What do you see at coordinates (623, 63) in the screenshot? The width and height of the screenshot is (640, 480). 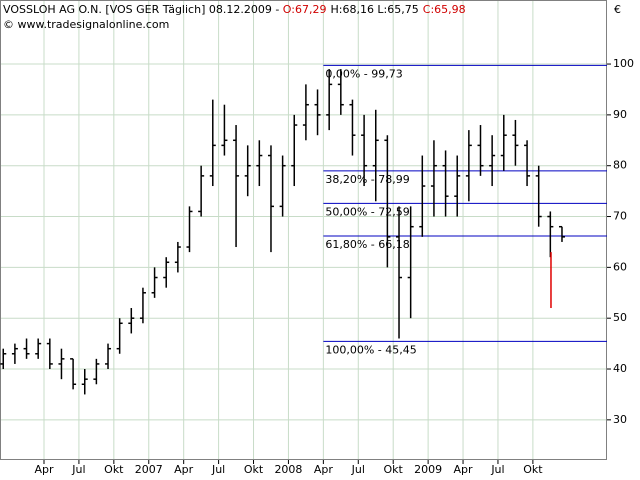 I see `y-tick-label: 100` at bounding box center [623, 63].